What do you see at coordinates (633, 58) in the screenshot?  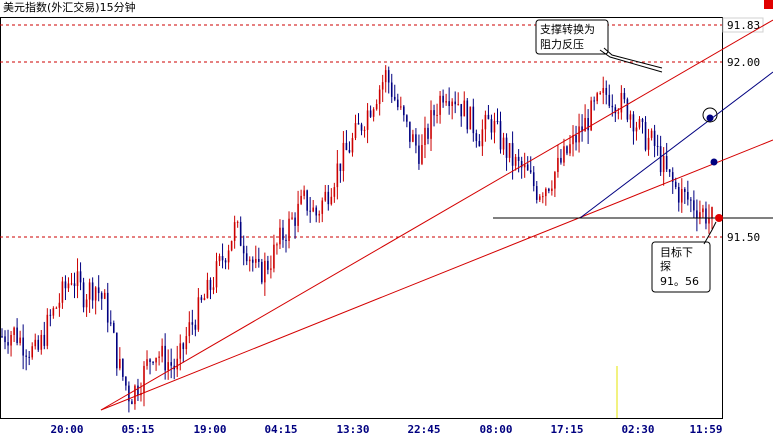 I see `annotation-resistance-pointer` at bounding box center [633, 58].